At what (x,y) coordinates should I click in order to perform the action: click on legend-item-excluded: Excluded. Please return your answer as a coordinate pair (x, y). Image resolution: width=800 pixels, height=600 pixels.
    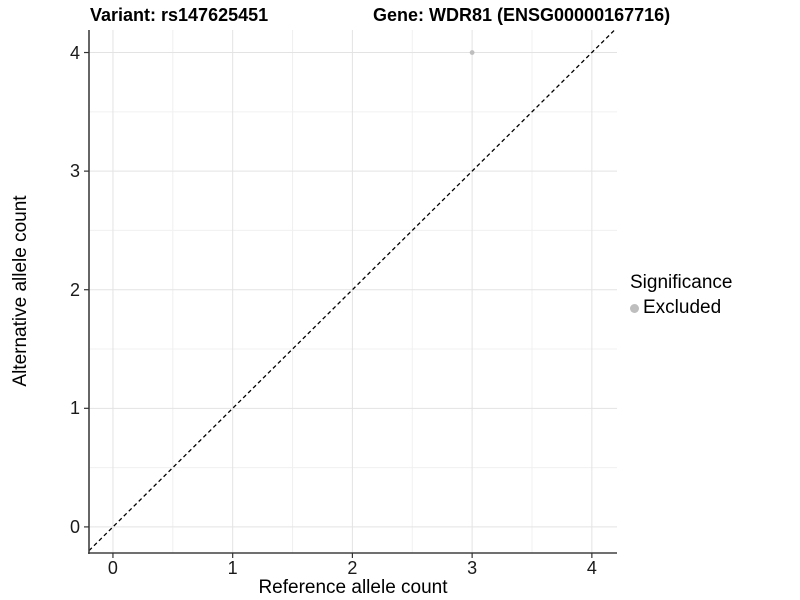
    Looking at the image, I should click on (681, 308).